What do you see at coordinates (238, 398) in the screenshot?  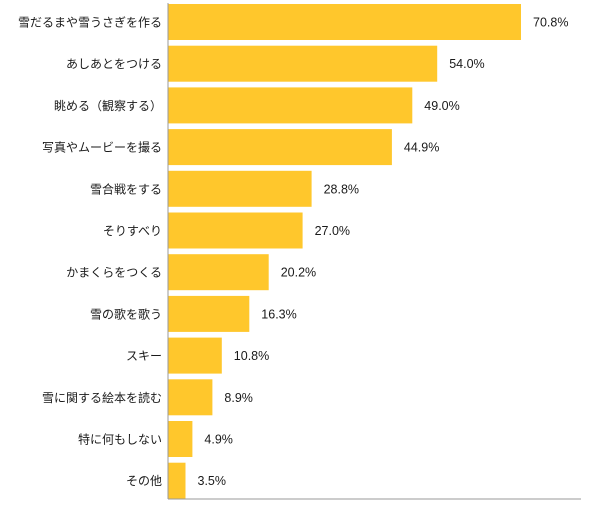 I see `value-label: 8.9%` at bounding box center [238, 398].